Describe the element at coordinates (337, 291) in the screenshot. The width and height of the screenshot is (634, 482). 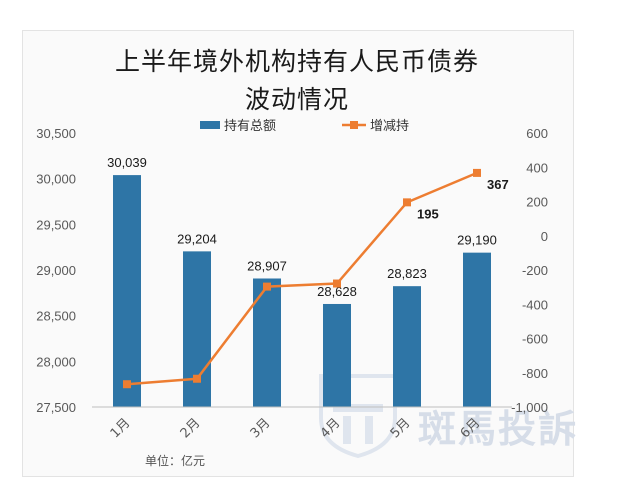
I see `bar-value-label: 28,628` at that location.